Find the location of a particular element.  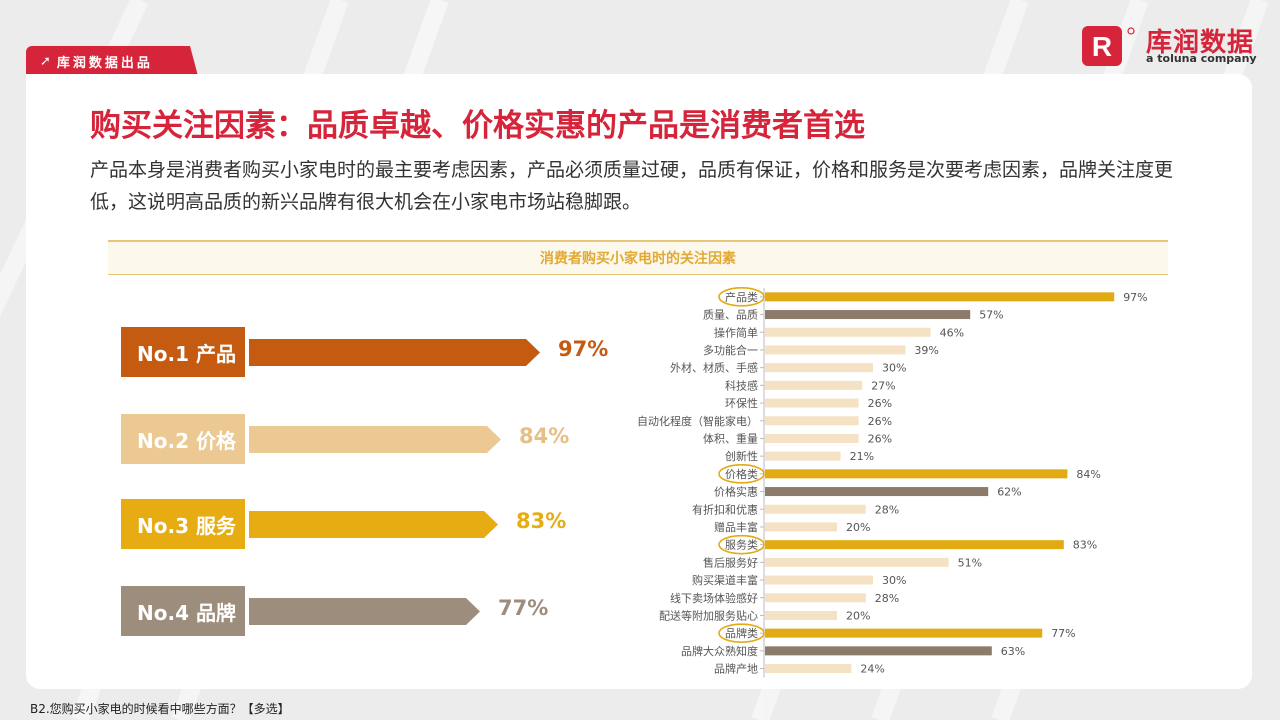

category-label: 操作简单 is located at coordinates (736, 332).